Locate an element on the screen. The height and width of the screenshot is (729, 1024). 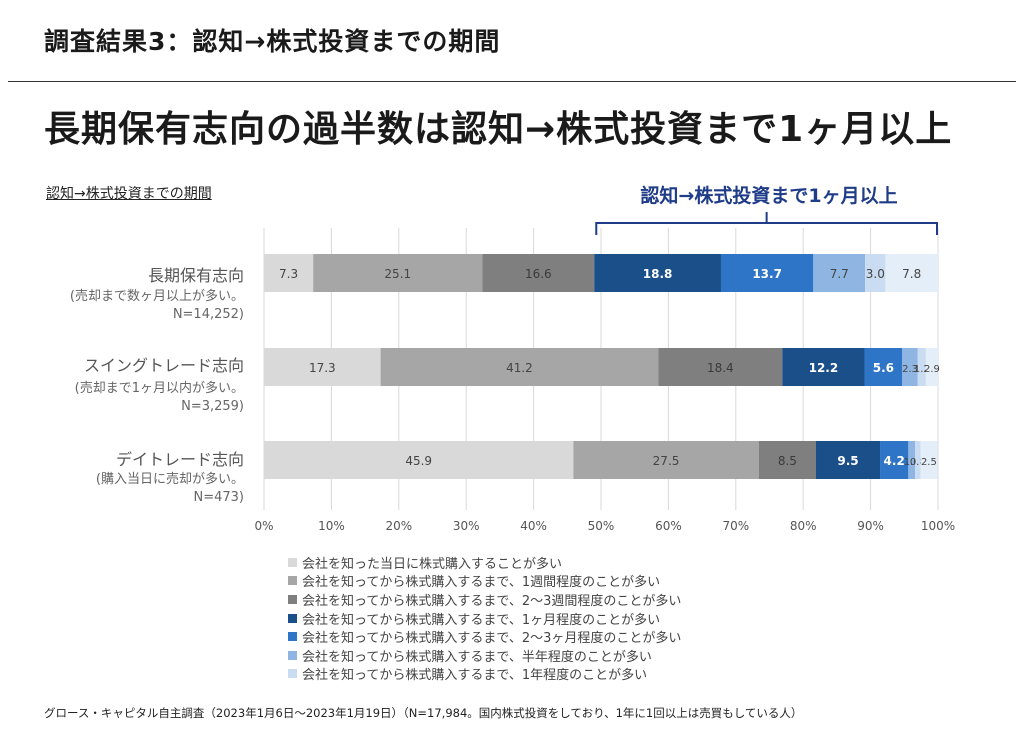
header-divider is located at coordinates (512, 81).